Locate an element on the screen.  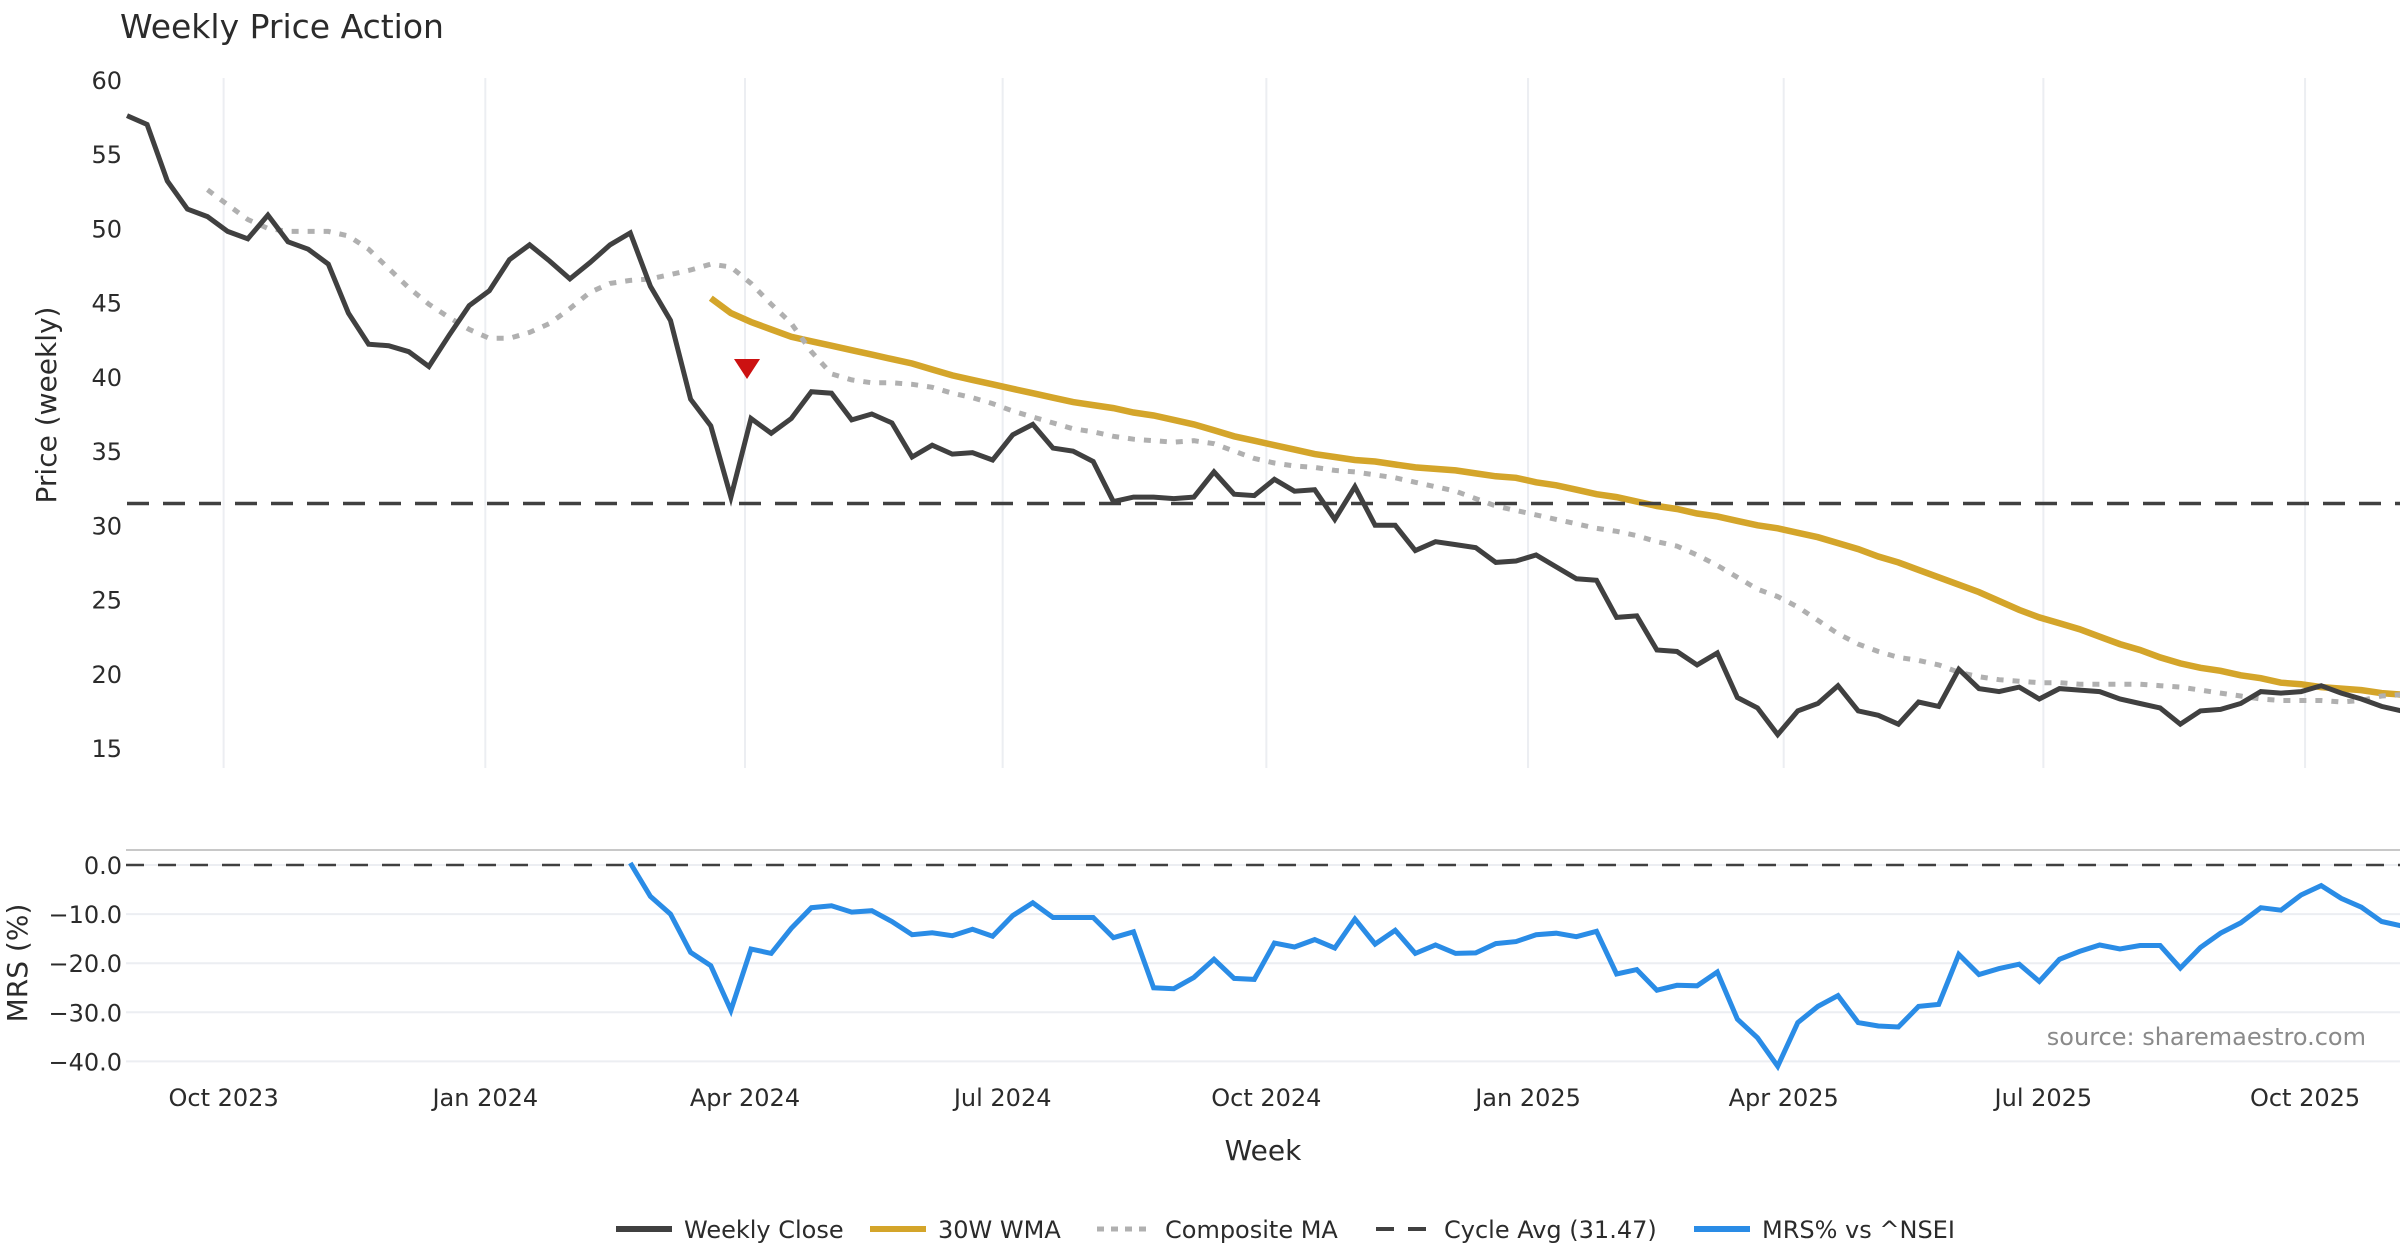
price-y-tick-label: 35 is located at coordinates (106, 452).